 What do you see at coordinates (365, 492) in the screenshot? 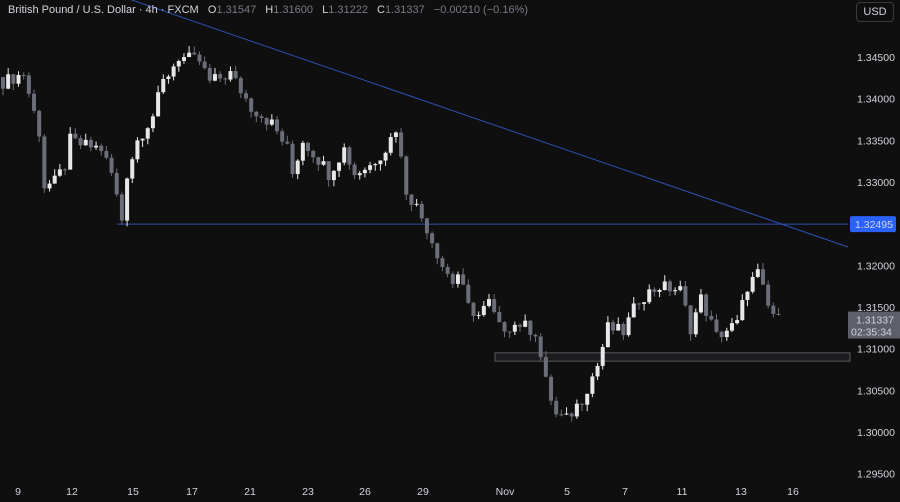
I see `date-axis-label: 26` at bounding box center [365, 492].